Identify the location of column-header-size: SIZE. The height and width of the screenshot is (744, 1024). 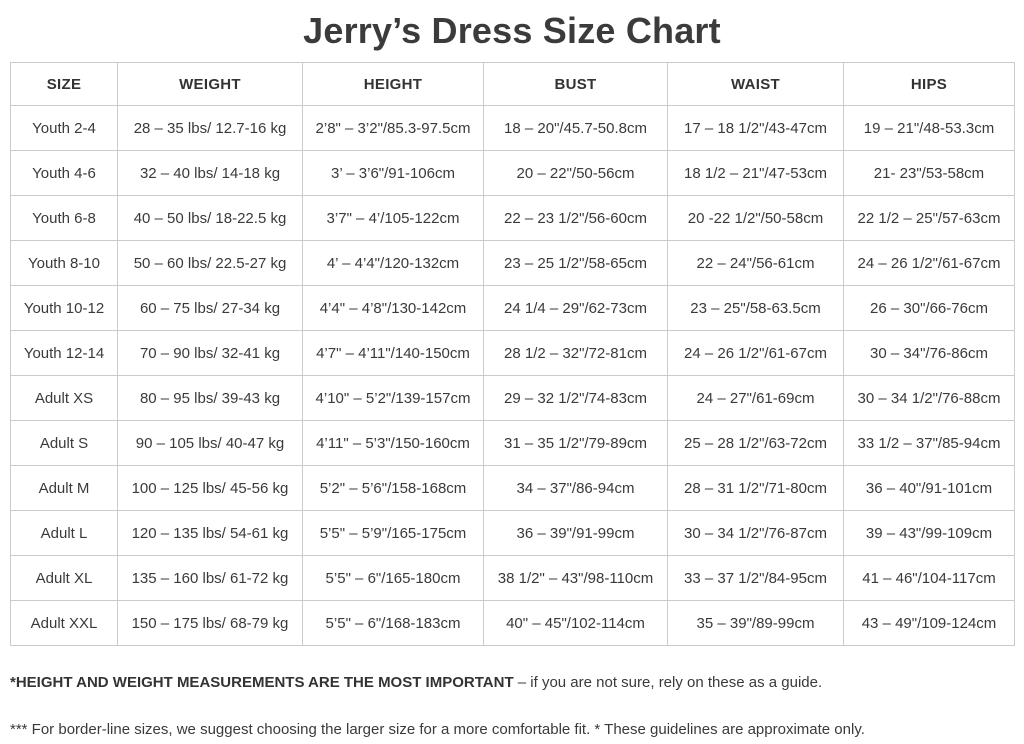
(64, 84).